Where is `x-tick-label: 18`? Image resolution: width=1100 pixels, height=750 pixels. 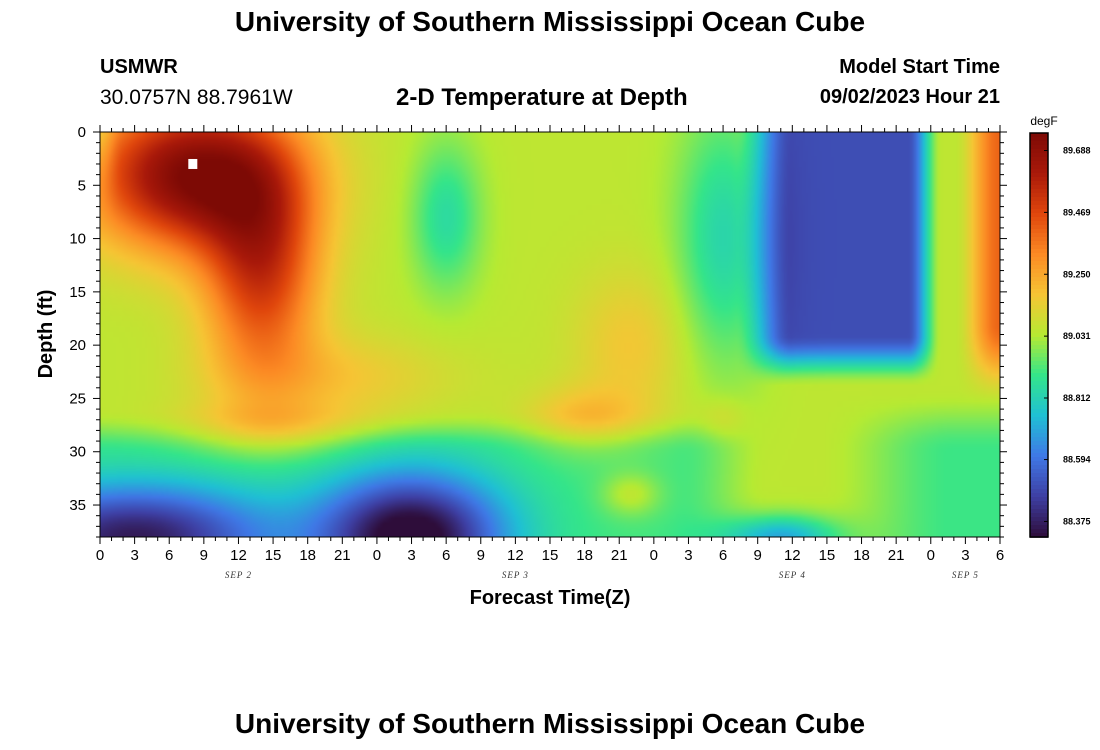 x-tick-label: 18 is located at coordinates (584, 555).